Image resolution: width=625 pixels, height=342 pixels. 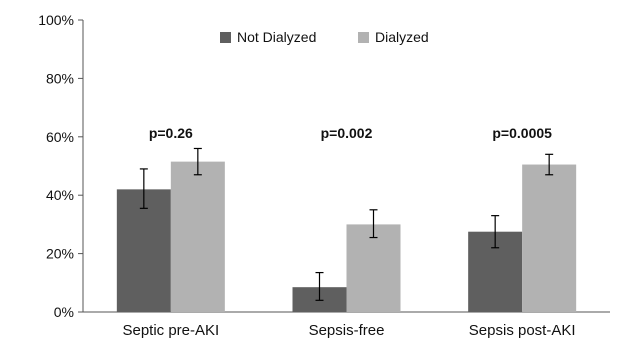 What do you see at coordinates (56, 20) in the screenshot?
I see `y-tick-label: 100%` at bounding box center [56, 20].